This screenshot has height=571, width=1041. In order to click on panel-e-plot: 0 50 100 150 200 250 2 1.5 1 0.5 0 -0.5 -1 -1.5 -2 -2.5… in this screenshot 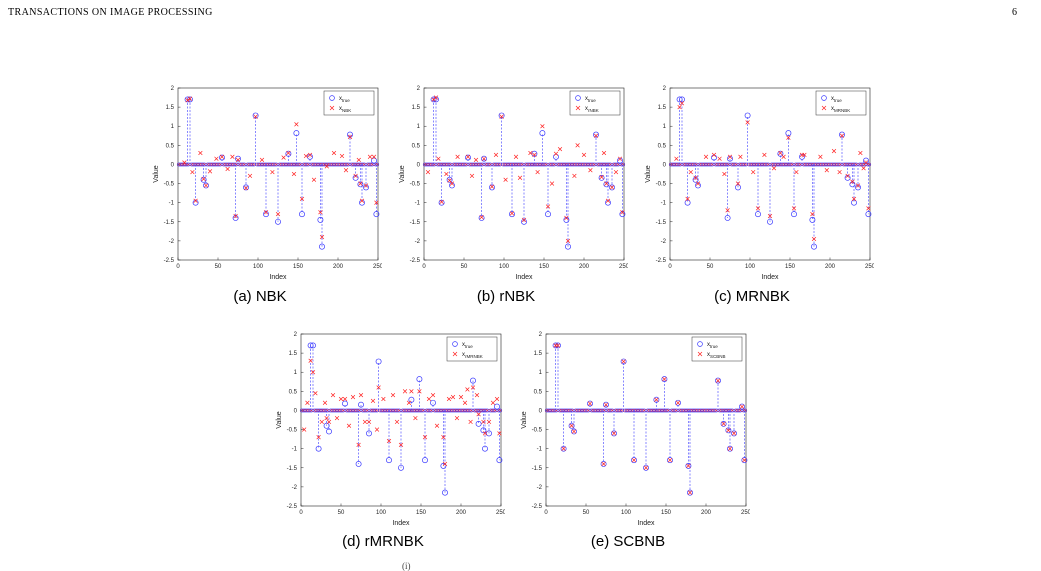, I will do `click(634, 429)`.